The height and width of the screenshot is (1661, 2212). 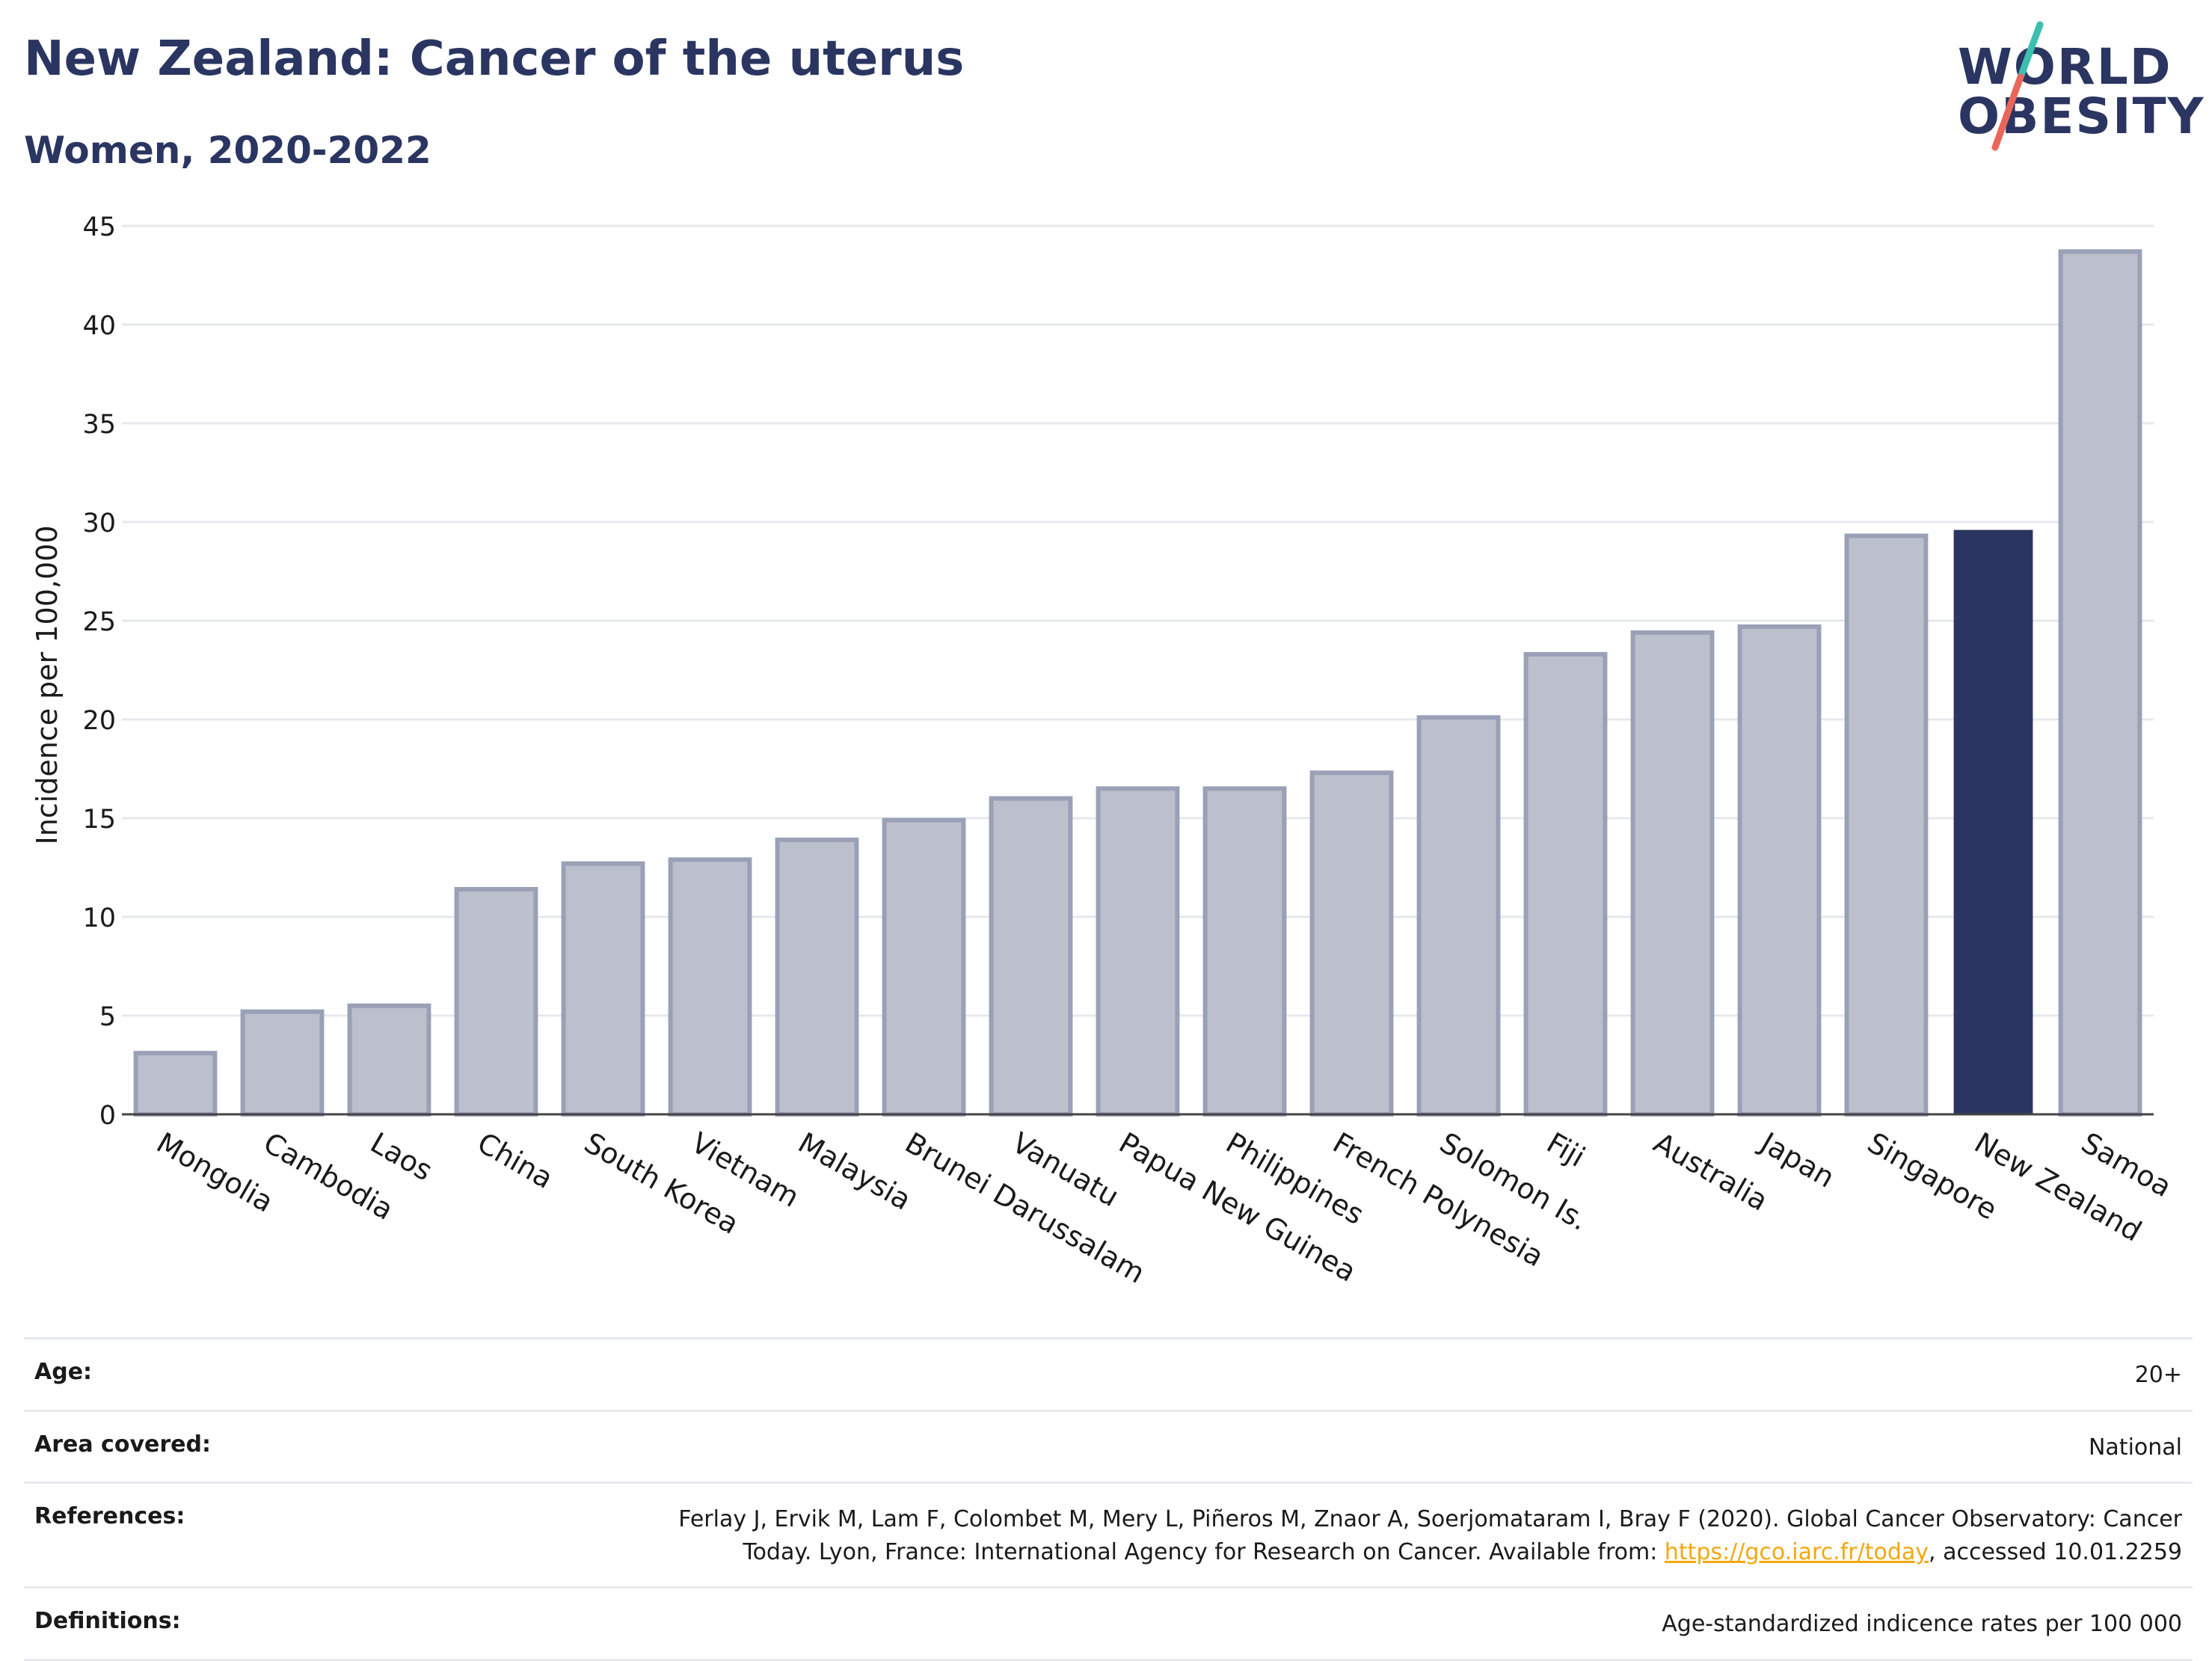 I want to click on x-tick-label: Japan, so click(x=1797, y=1160).